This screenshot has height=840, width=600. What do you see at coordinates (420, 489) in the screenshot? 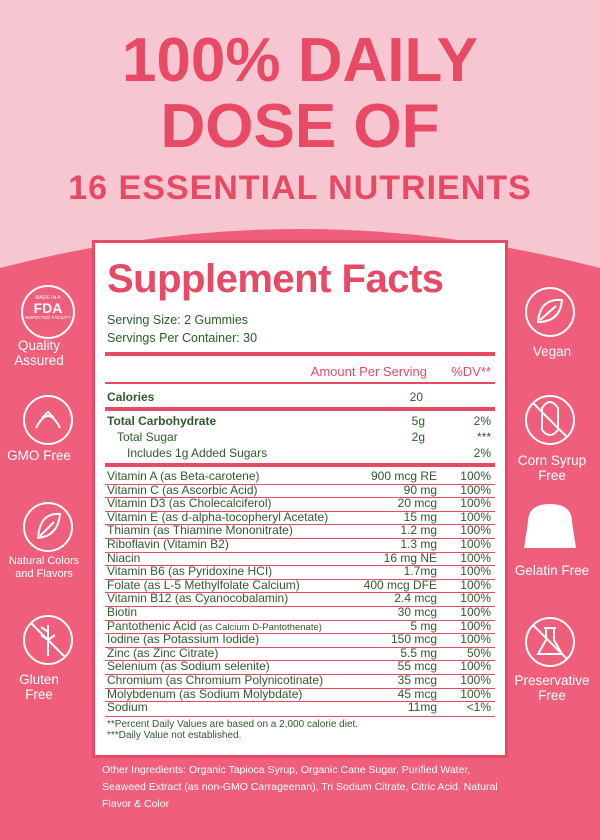
I see `amount: 90 mg` at bounding box center [420, 489].